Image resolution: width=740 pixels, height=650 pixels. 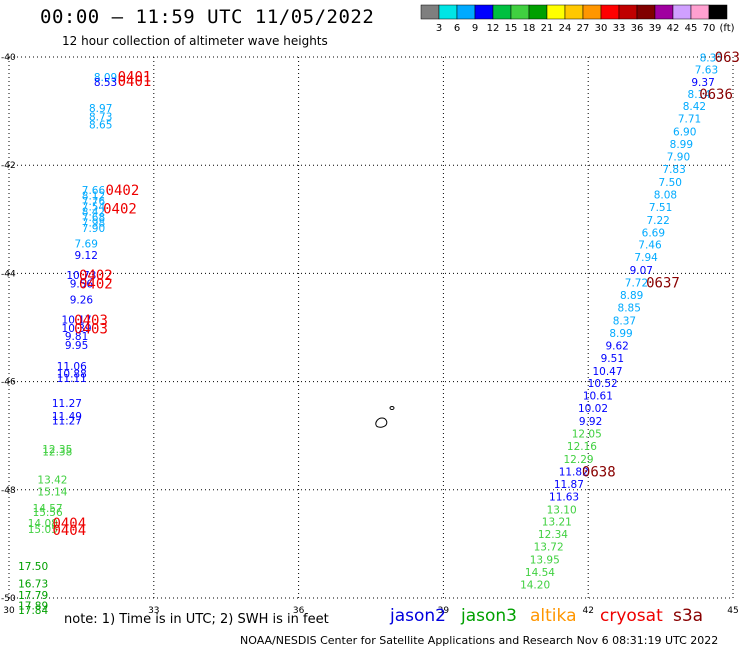 What do you see at coordinates (77, 329) in the screenshot?
I see `wave-height-label: 10.39` at bounding box center [77, 329].